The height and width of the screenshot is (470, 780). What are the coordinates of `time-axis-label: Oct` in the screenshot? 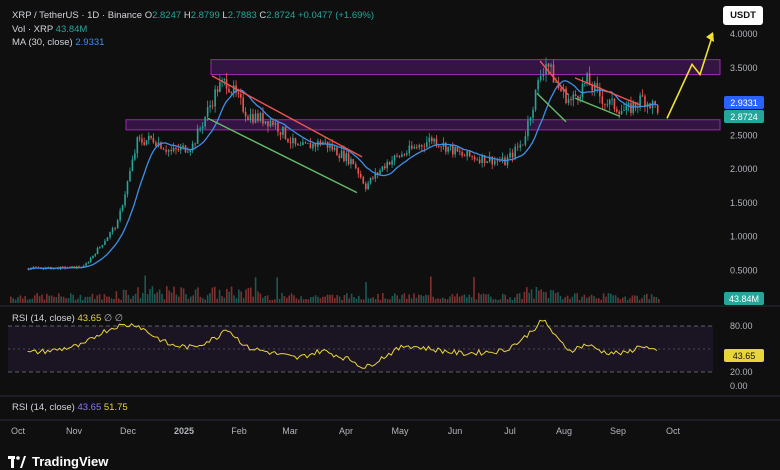 It's located at (673, 431).